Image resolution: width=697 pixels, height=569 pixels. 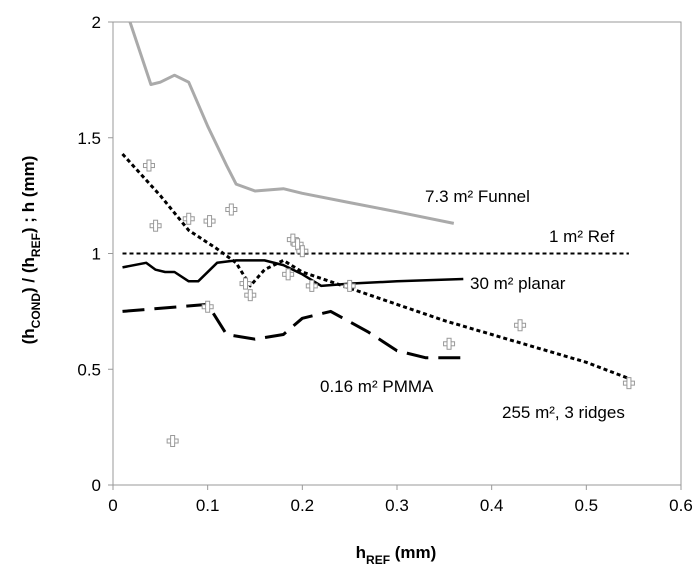 I want to click on x-tick-label: 0.1, so click(x=208, y=505).